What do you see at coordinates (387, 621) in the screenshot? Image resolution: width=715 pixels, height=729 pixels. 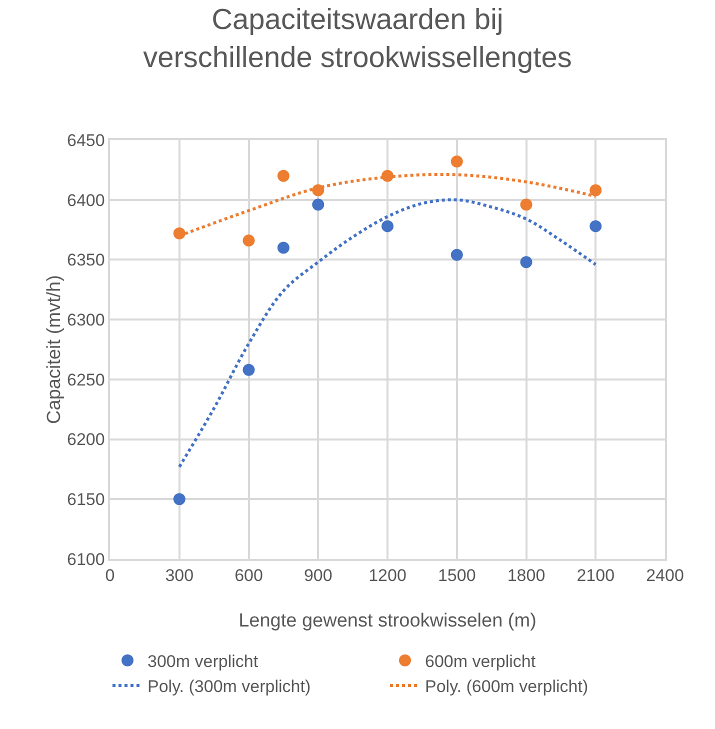 I see `x-axis-title: Lengte gewenst strookwisselen (m)` at bounding box center [387, 621].